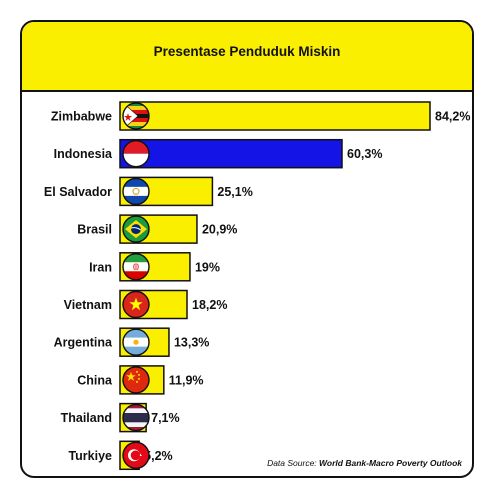 Image resolution: width=495 pixels, height=489 pixels. What do you see at coordinates (90, 456) in the screenshot?
I see `category-label: Turkiye` at bounding box center [90, 456].